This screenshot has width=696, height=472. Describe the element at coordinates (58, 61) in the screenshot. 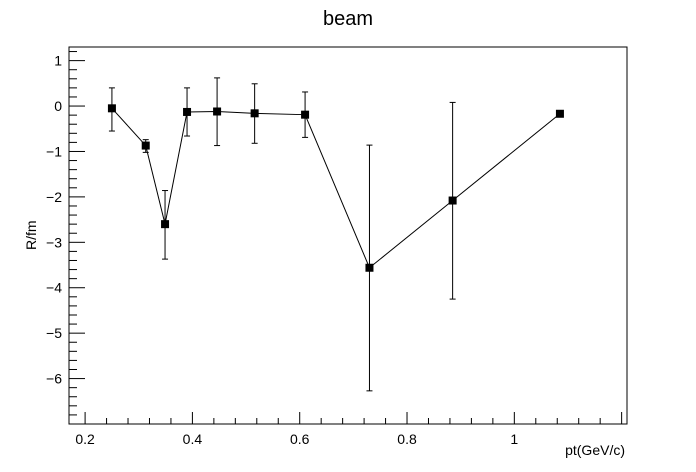

I see `y-tick-label: 1` at that location.